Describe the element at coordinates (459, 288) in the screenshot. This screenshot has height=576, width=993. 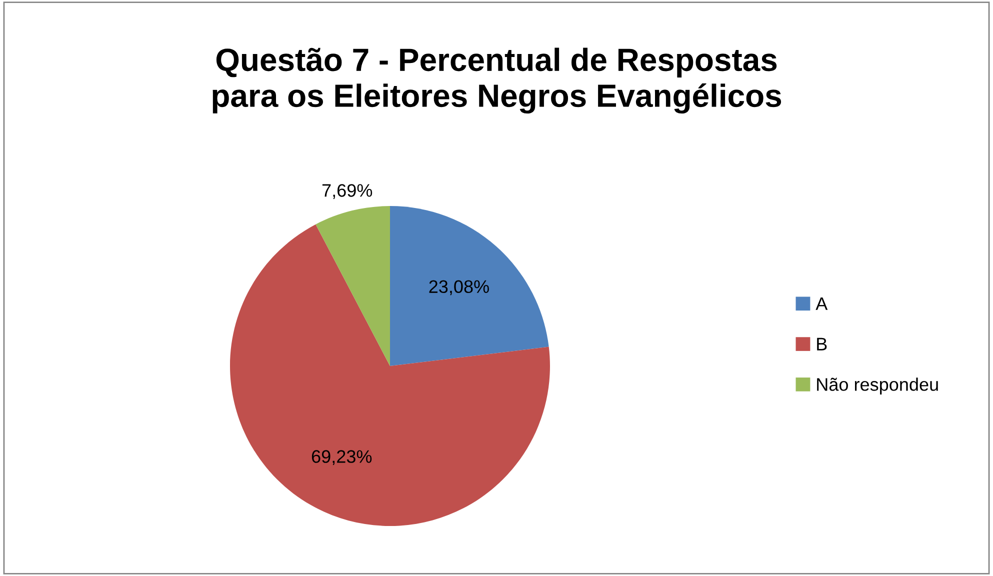
I see `data-label: 23,08%` at that location.